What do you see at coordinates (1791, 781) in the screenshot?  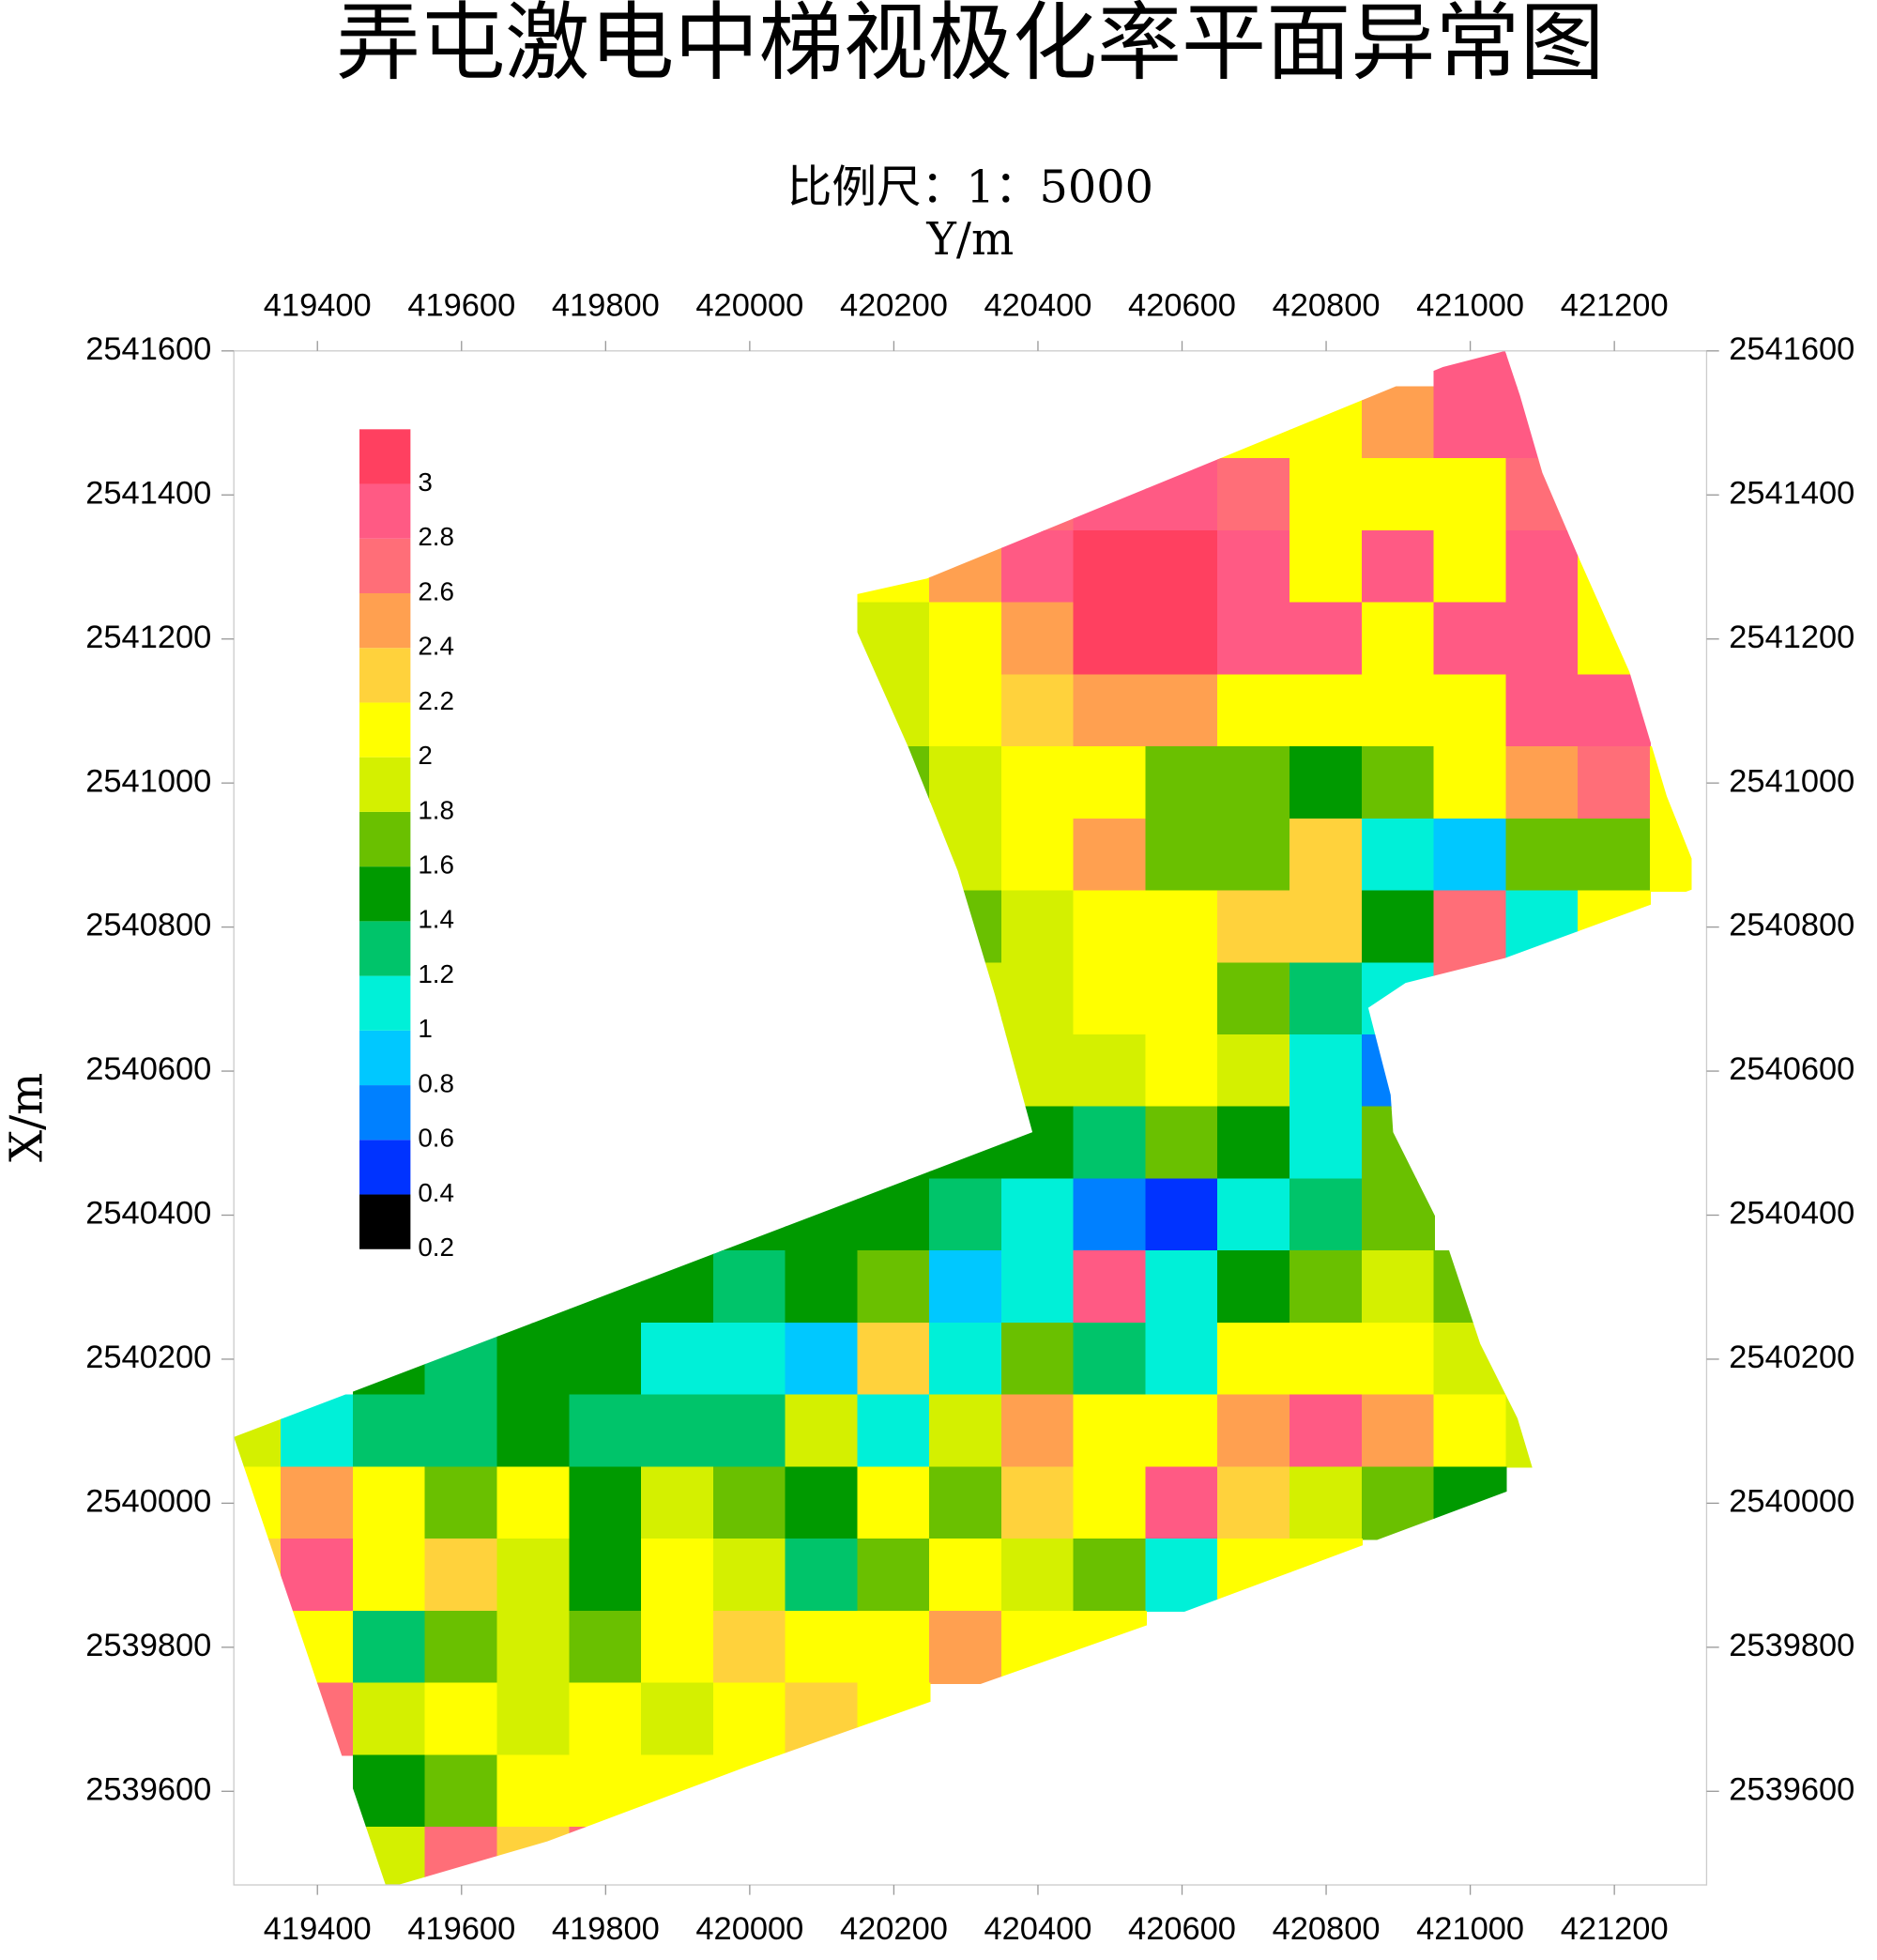 I see `y-tick-label: 2541000` at bounding box center [1791, 781].